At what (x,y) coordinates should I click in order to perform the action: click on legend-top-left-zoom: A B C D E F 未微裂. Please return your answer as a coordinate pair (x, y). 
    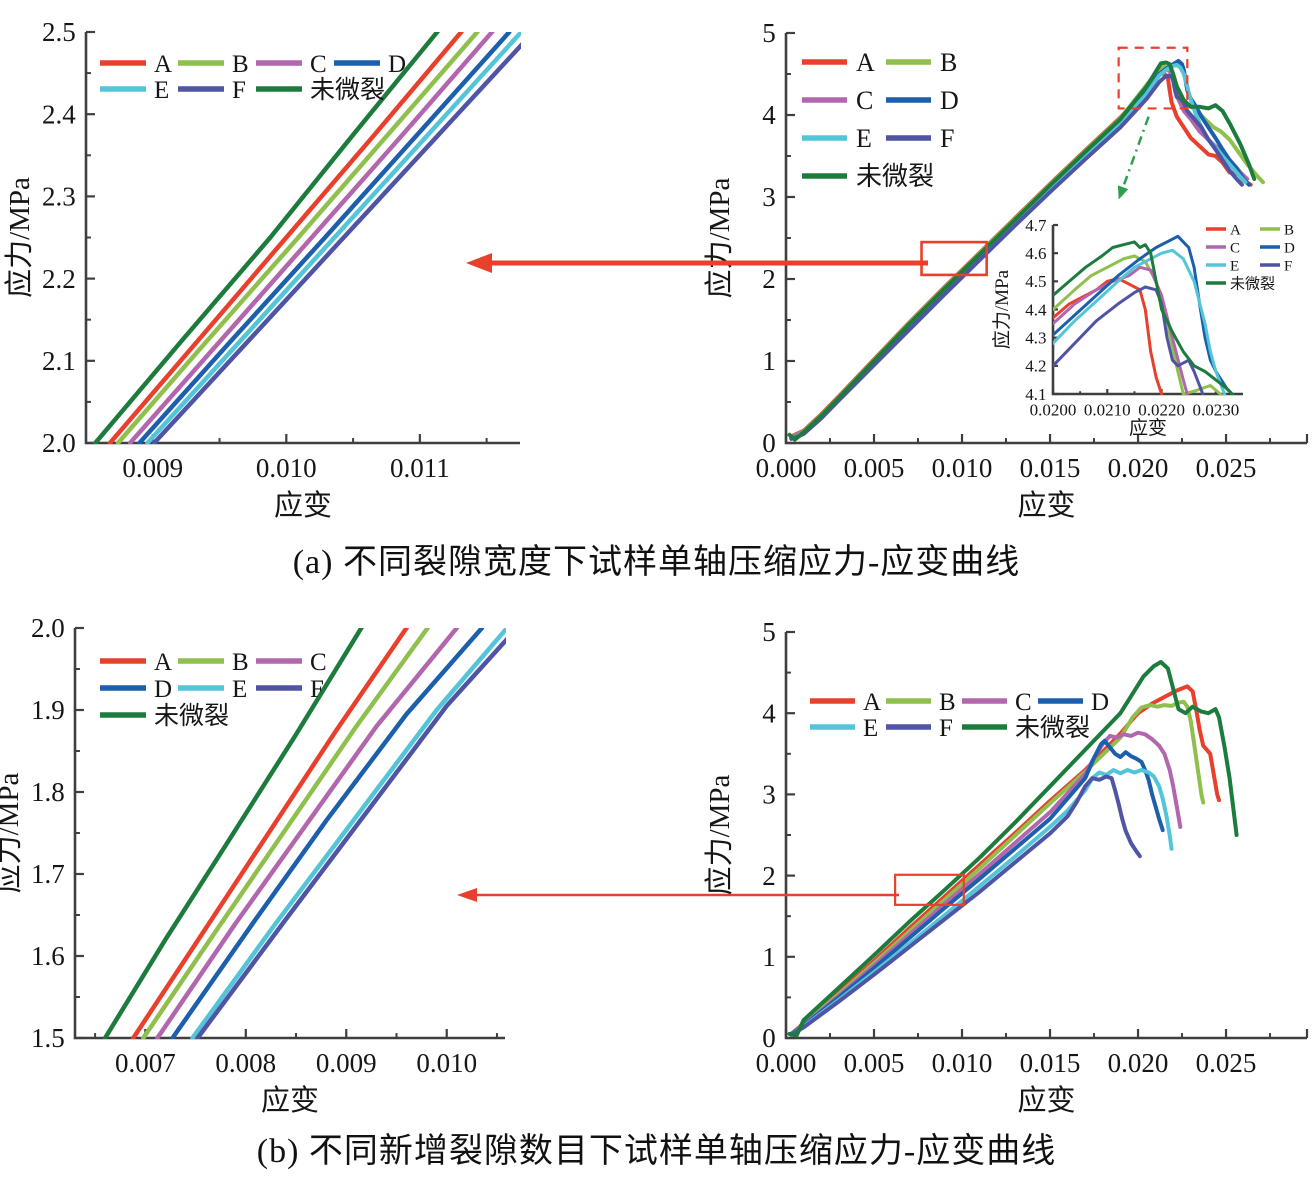
    Looking at the image, I should click on (253, 77).